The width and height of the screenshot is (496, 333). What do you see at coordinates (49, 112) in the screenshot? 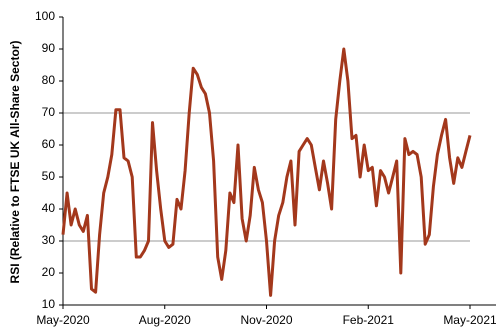
I see `y-tick-label: 70` at bounding box center [49, 112].